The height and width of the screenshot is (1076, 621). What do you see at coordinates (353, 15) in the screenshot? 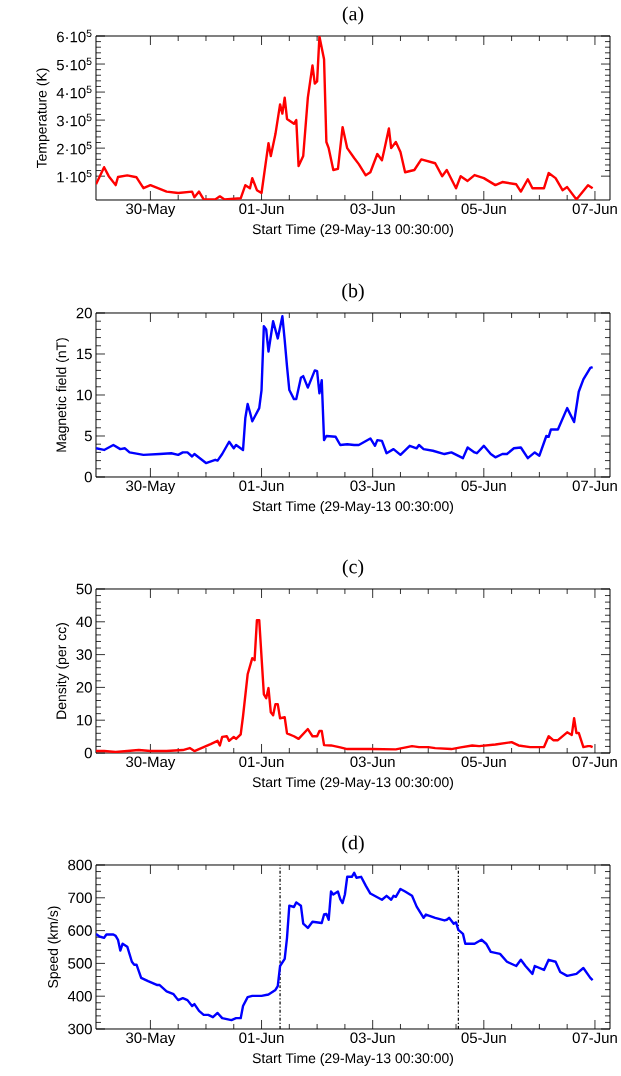
I see `chart-title: (a)` at bounding box center [353, 15].